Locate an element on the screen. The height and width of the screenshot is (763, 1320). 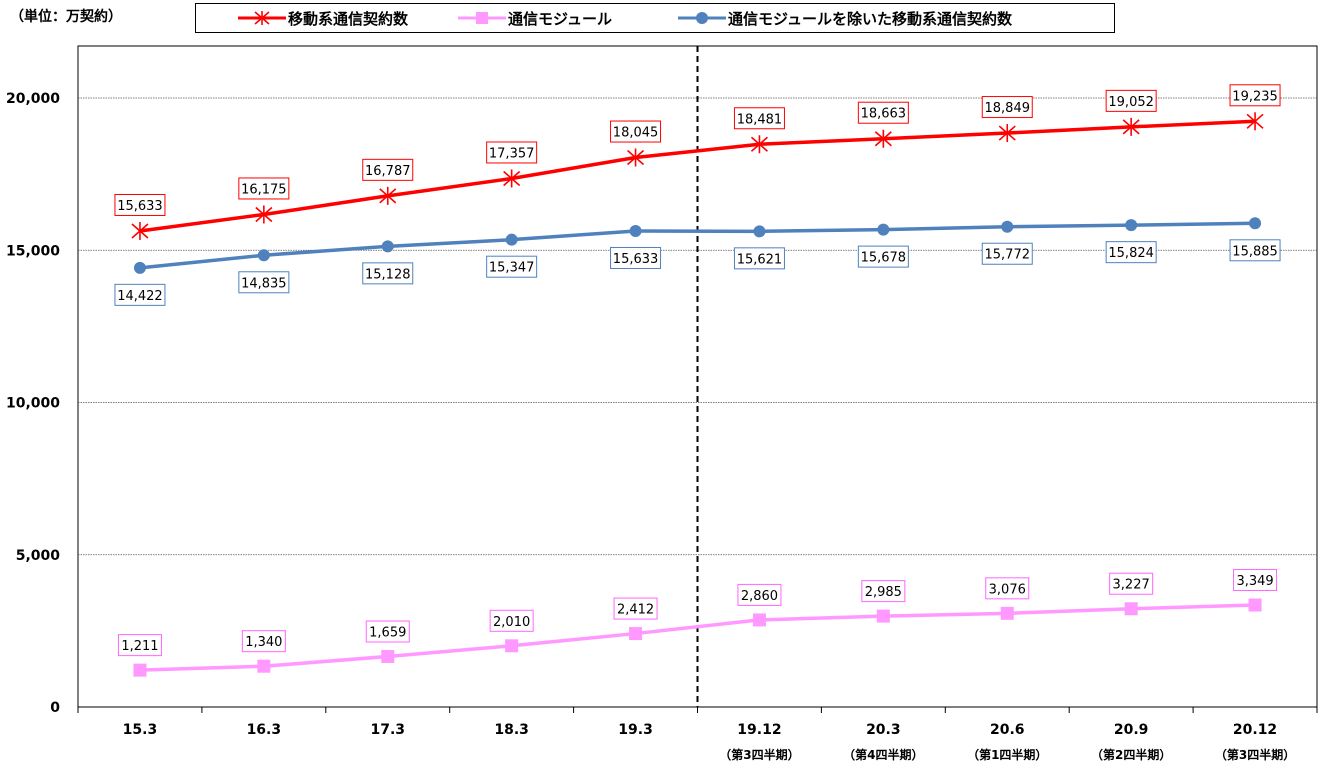
data-label: 1,659 is located at coordinates (387, 632).